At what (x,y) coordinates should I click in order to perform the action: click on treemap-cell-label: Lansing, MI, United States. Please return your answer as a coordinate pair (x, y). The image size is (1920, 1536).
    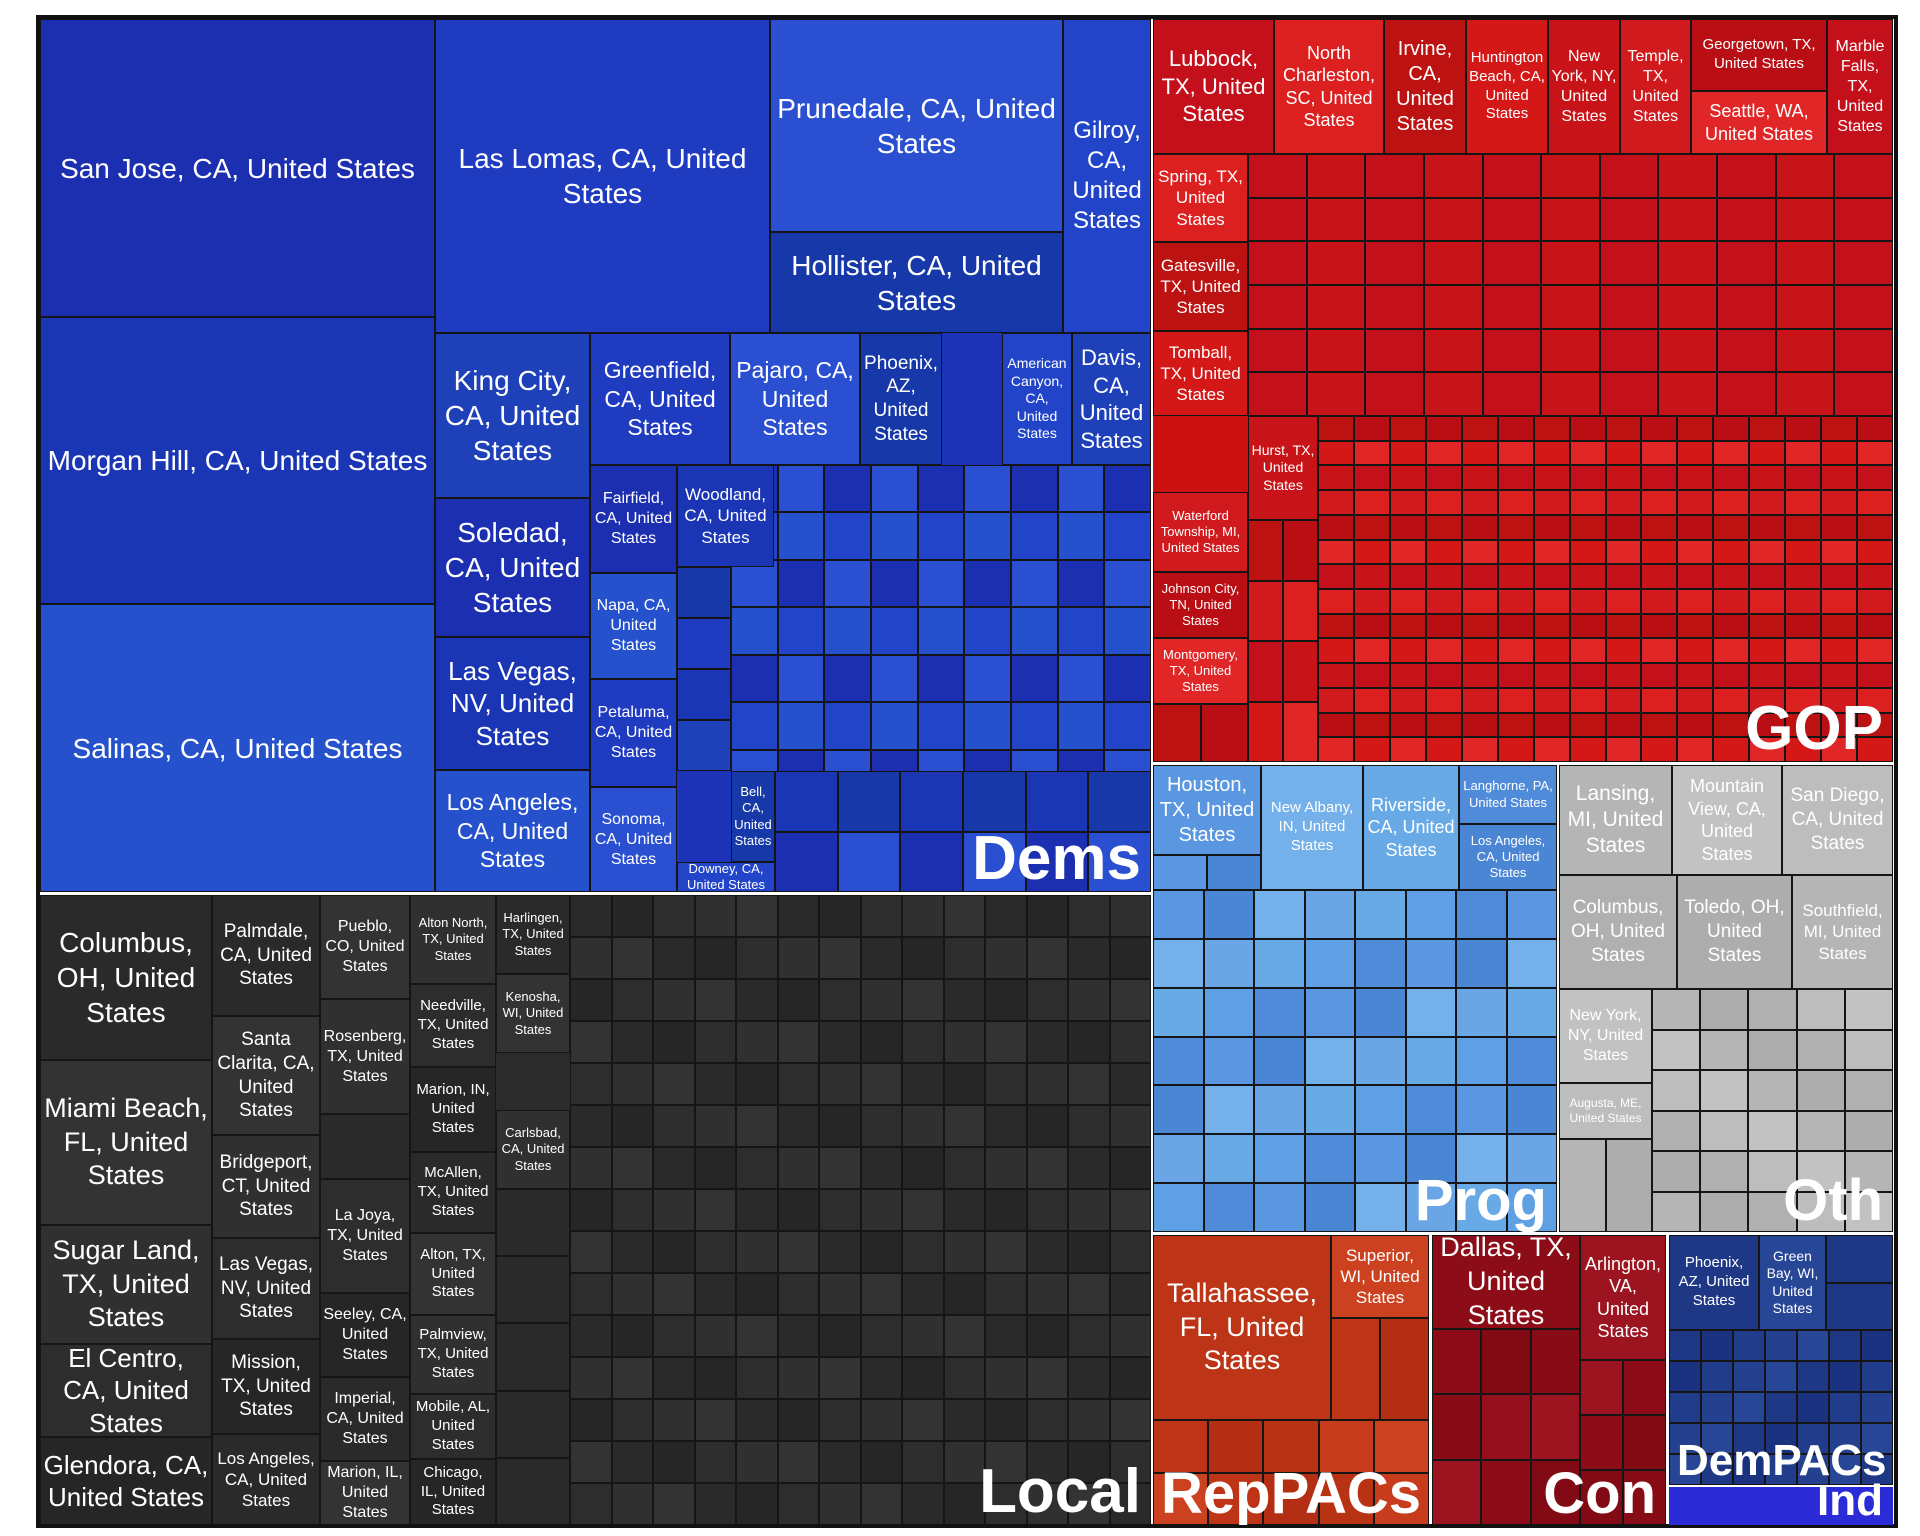
    Looking at the image, I should click on (1615, 819).